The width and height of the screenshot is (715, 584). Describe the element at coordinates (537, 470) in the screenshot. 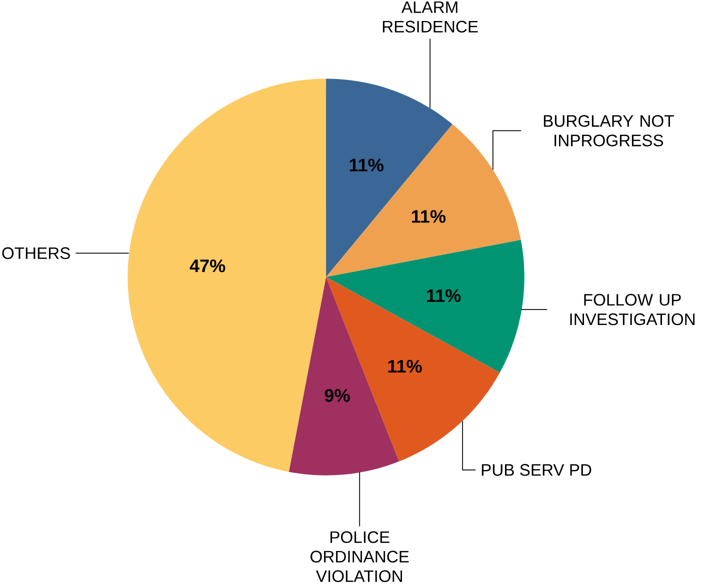

I see `slice-label: PUB SERV PD` at that location.